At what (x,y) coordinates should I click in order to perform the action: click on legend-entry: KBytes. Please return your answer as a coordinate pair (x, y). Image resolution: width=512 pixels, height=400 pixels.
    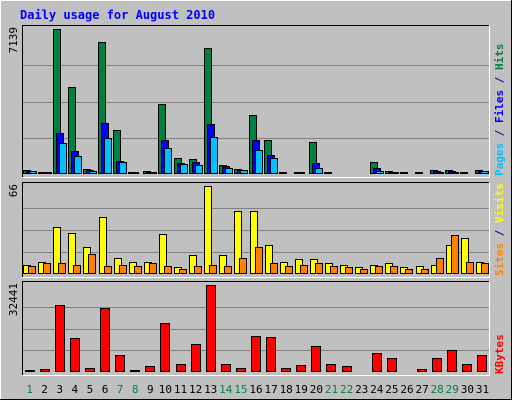
    Looking at the image, I should click on (499, 354).